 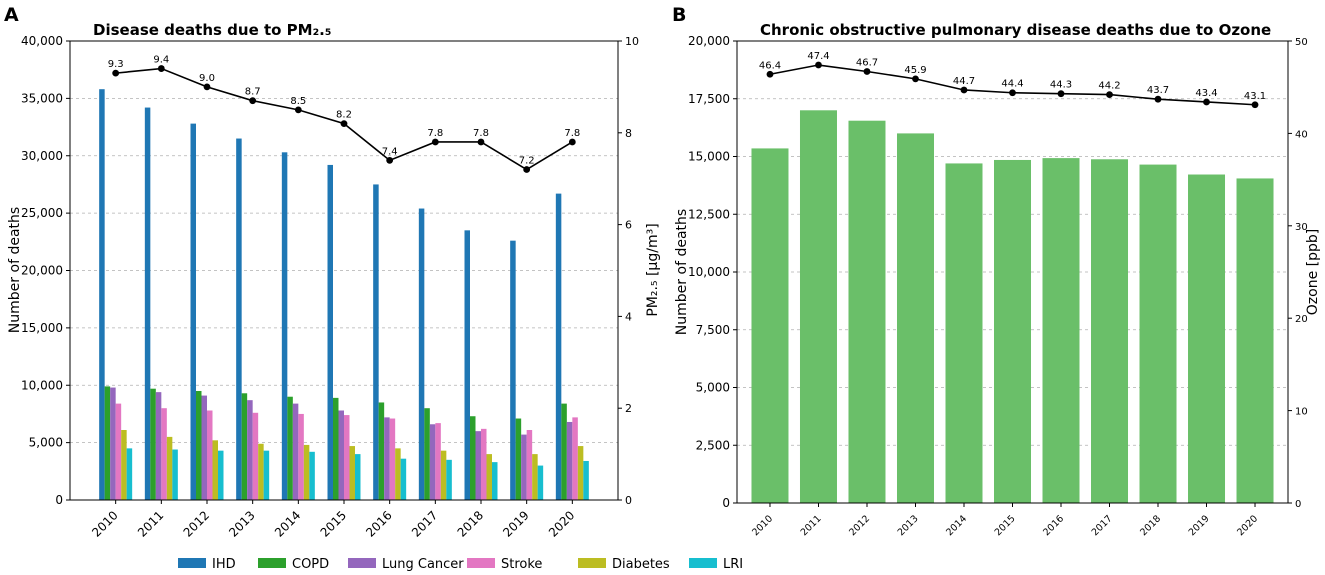 I want to click on panel-b-y2-axis-label: Ozone [ppb], so click(x=1313, y=272).